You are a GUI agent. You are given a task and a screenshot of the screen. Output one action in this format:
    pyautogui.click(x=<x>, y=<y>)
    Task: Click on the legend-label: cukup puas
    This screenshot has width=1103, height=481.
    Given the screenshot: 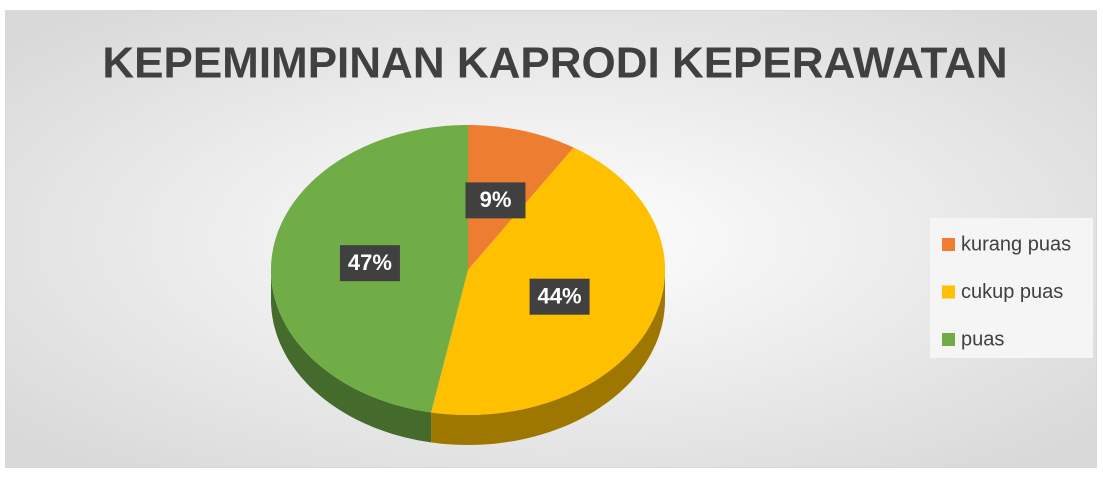 What is the action you would take?
    pyautogui.click(x=1012, y=292)
    